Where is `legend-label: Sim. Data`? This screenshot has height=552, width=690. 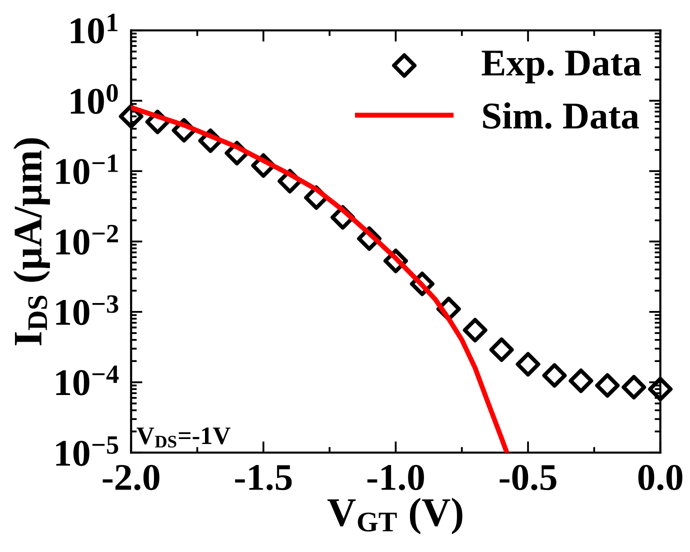 legend-label: Sim. Data is located at coordinates (561, 115).